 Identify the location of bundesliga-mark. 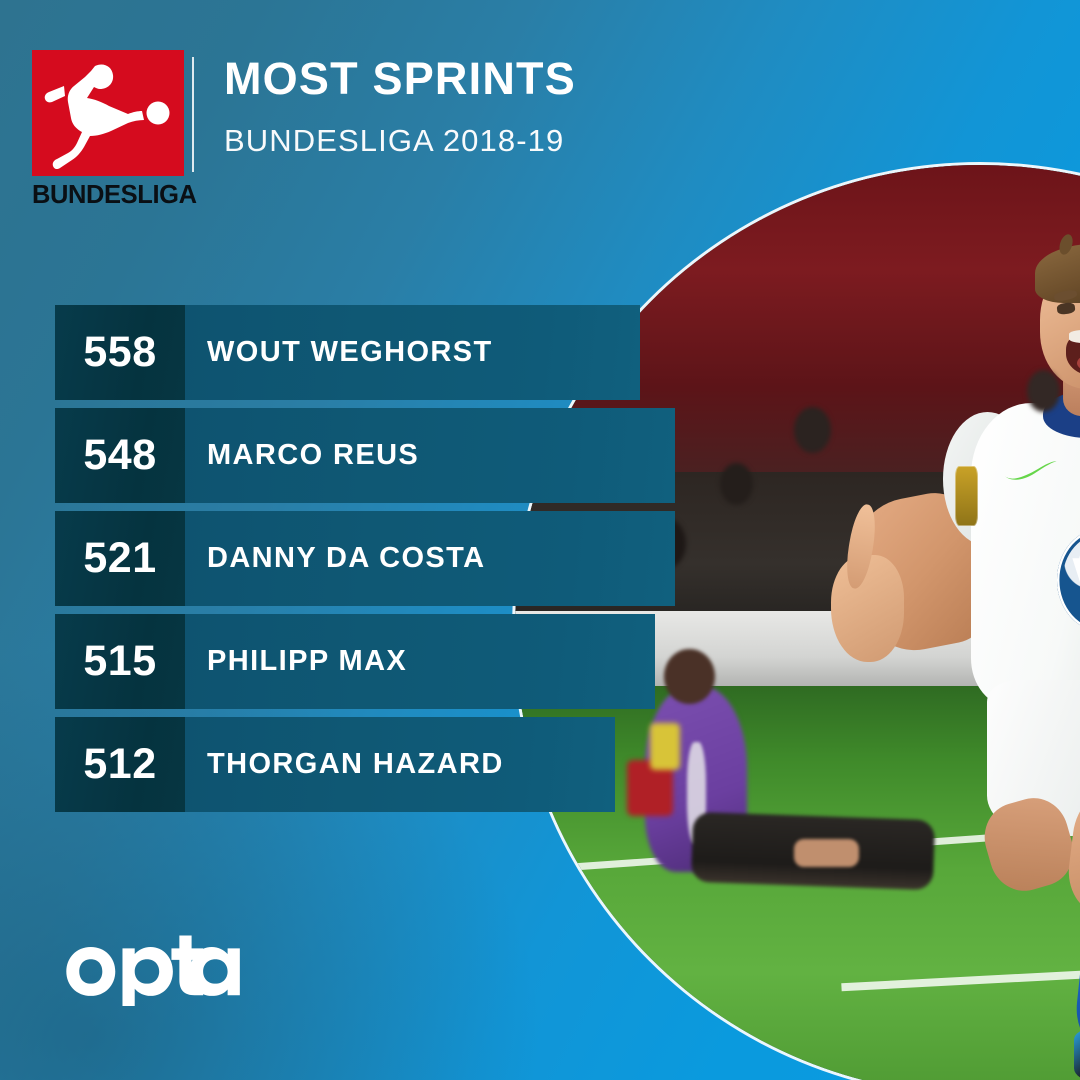
(108, 113).